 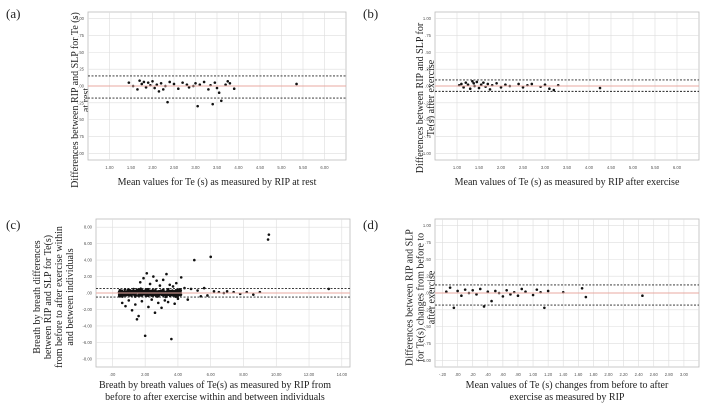 What do you see at coordinates (567, 167) in the screenshot?
I see `x-tick-label: 3.50` at bounding box center [567, 167].